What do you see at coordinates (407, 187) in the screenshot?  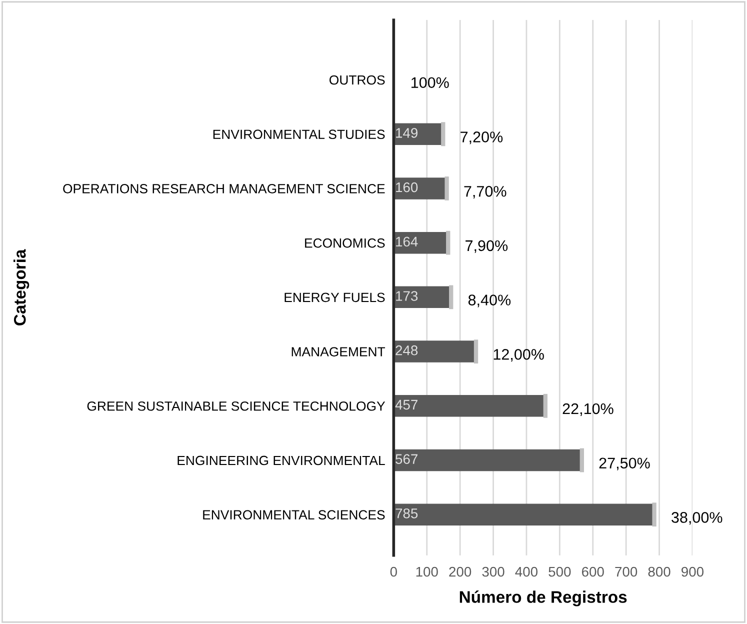 I see `data-label: 160` at bounding box center [407, 187].